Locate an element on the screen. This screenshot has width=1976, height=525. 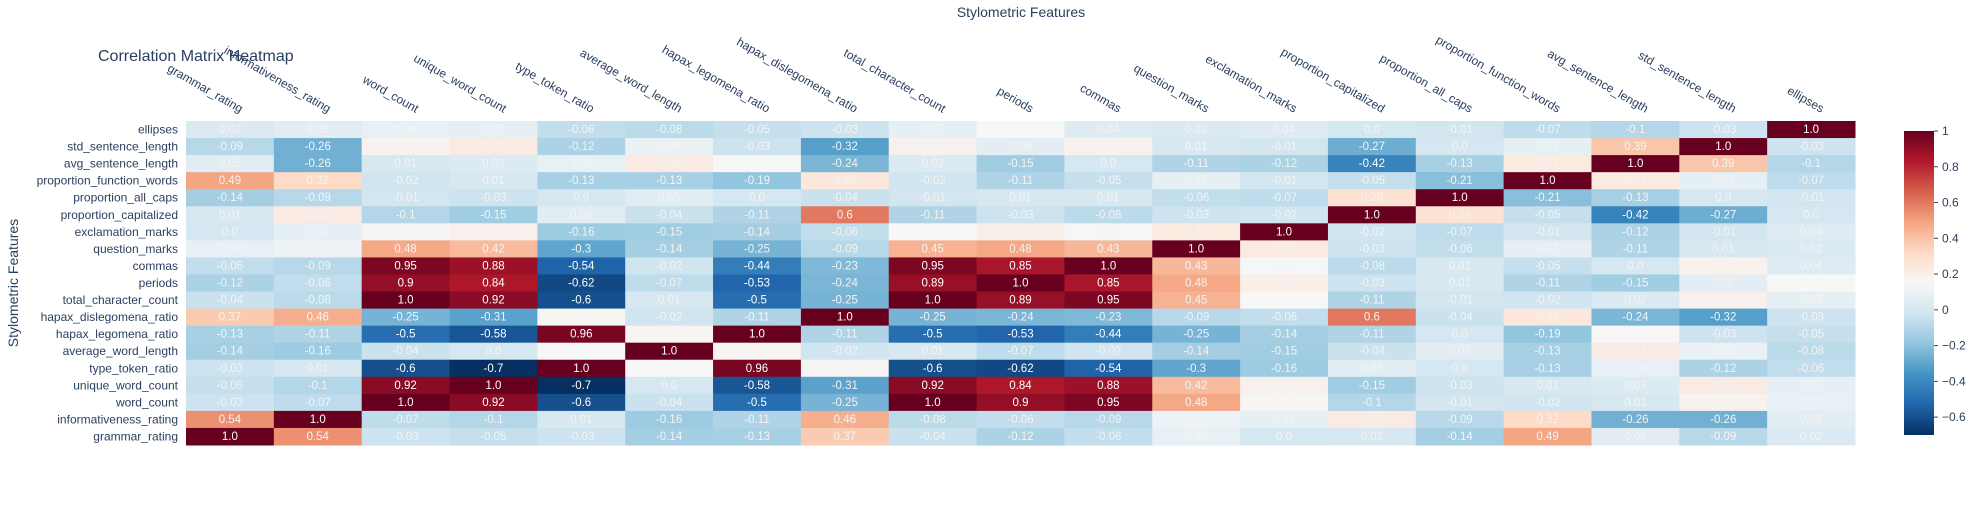
y-tick-label: informativeness_rating is located at coordinates (117, 419).